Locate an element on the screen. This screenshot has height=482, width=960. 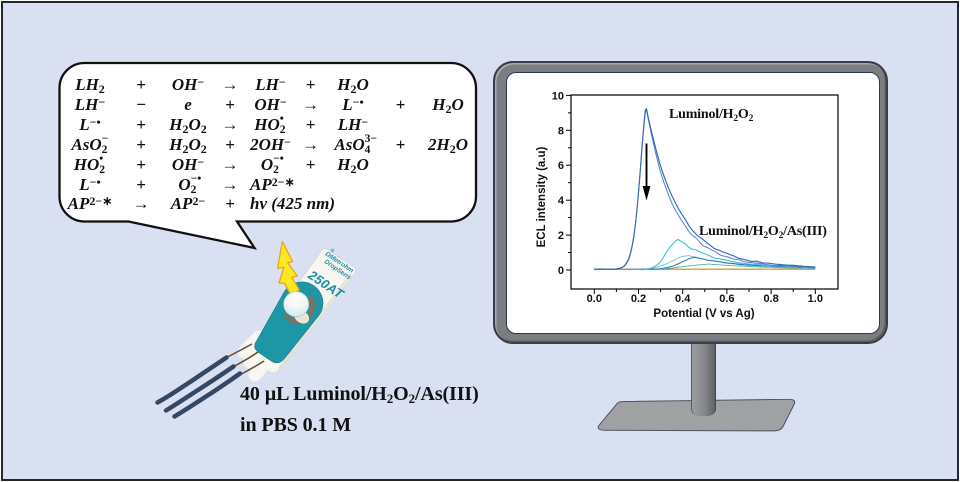
svg-text: 1.0 is located at coordinates (815, 299).